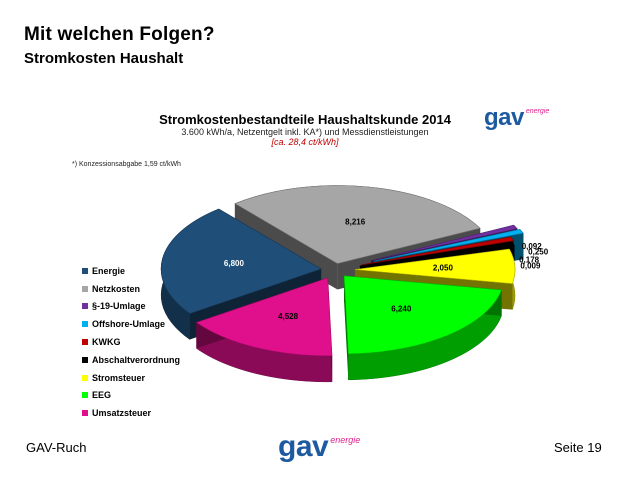 The height and width of the screenshot is (479, 638). I want to click on pie-slice-energie, so click(241, 261).